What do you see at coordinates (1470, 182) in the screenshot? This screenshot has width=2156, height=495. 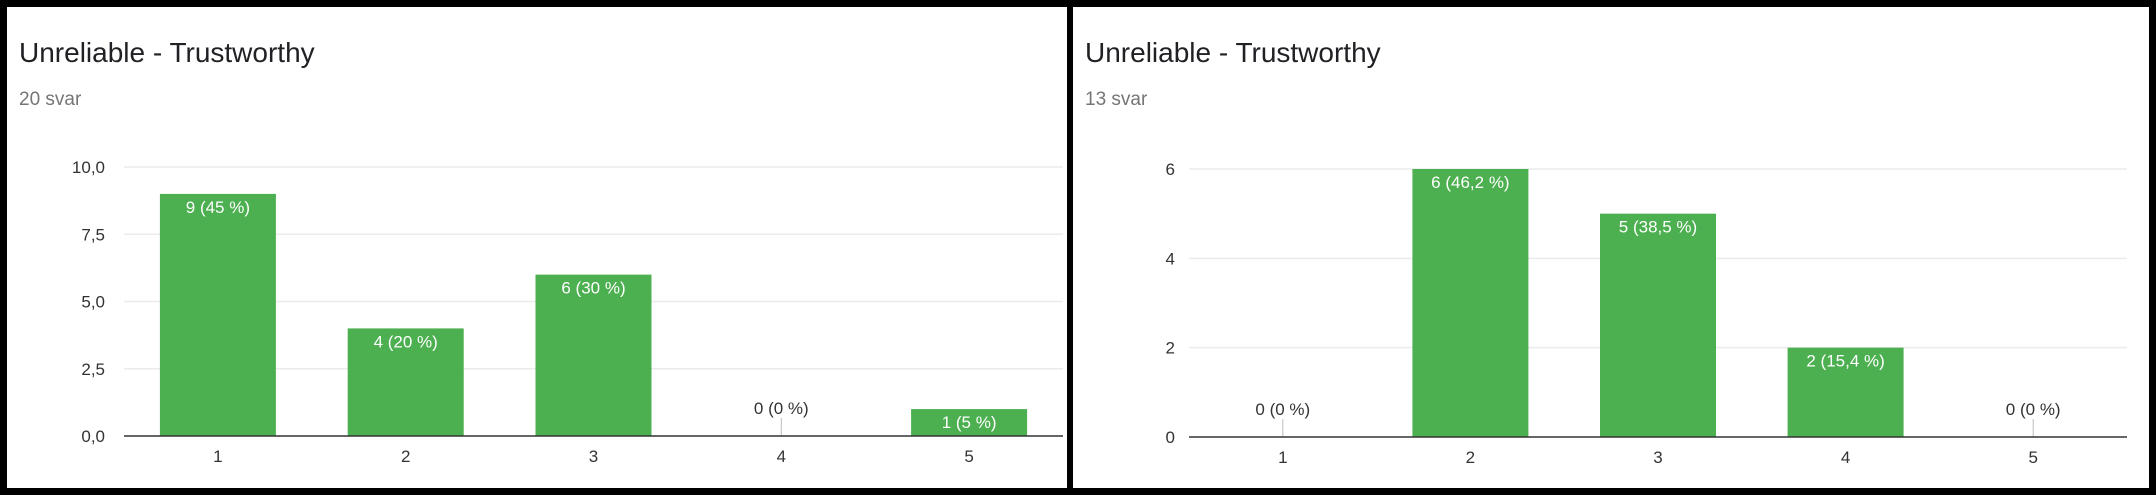 I see `data-label: 6 (46,2 %)` at bounding box center [1470, 182].